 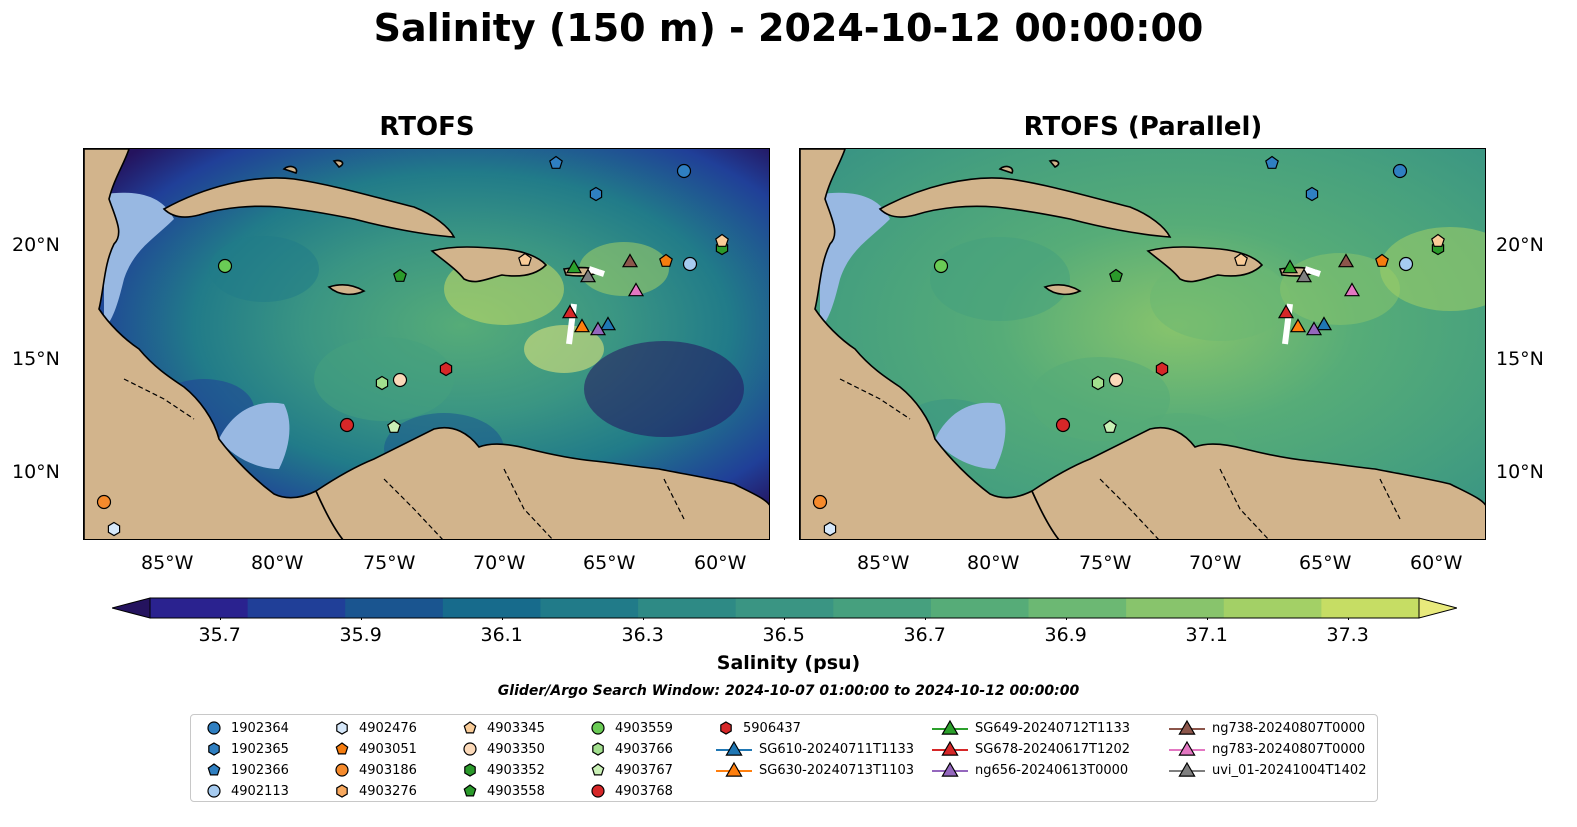 I want to click on lat-label-15n-right: 15°N, so click(x=1520, y=359).